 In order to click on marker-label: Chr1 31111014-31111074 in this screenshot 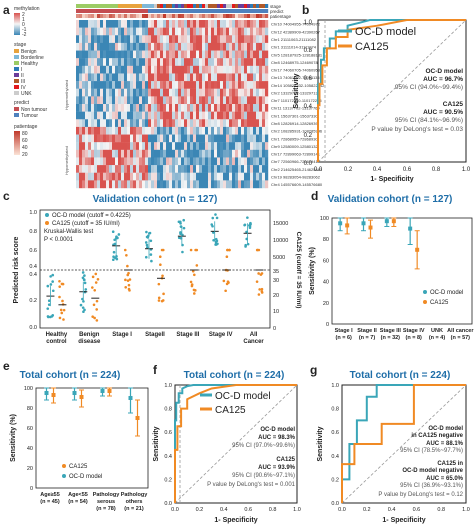, I will do `click(294, 47)`.